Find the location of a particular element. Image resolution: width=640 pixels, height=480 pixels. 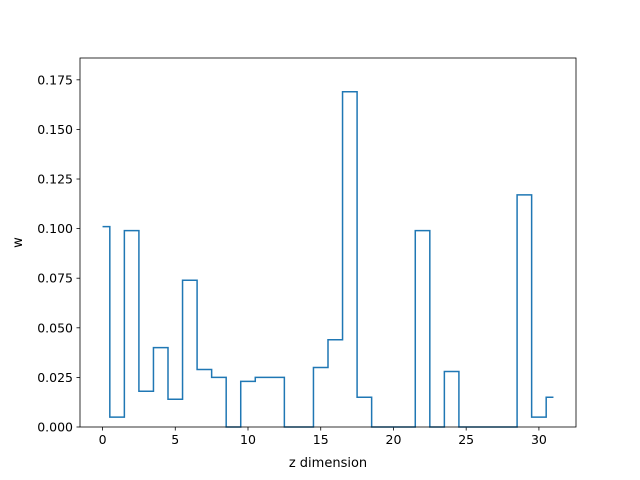

y-tick-label: 0.075 is located at coordinates (55, 278).